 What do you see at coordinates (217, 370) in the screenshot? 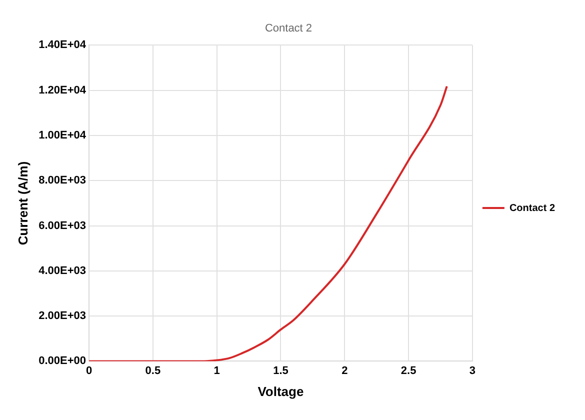
I see `x-tick-label: 1` at bounding box center [217, 370].